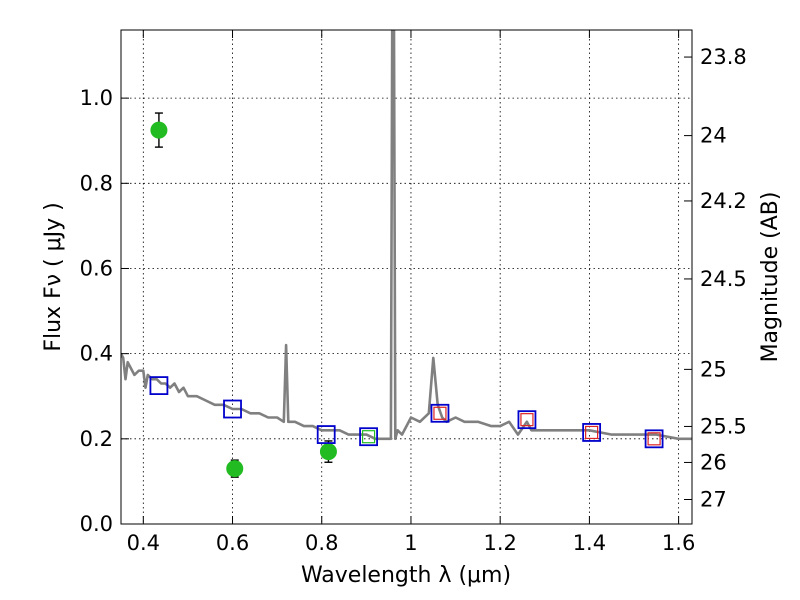 This screenshot has width=800, height=600. What do you see at coordinates (713, 369) in the screenshot?
I see `y2-tick-label: 25` at bounding box center [713, 369].